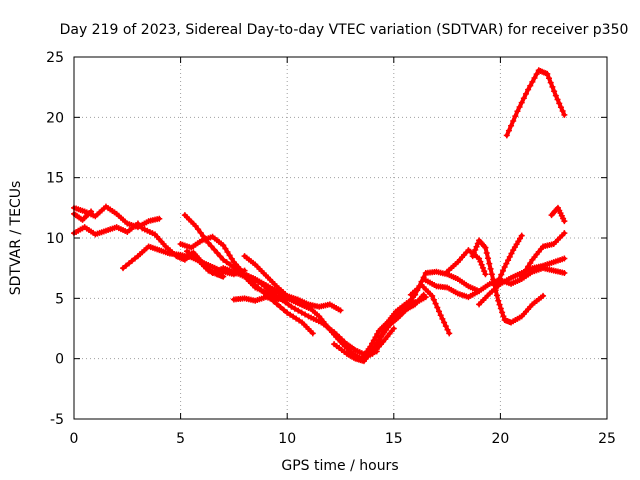  I want to click on x-axis-label: GPS time / hours, so click(339, 466).